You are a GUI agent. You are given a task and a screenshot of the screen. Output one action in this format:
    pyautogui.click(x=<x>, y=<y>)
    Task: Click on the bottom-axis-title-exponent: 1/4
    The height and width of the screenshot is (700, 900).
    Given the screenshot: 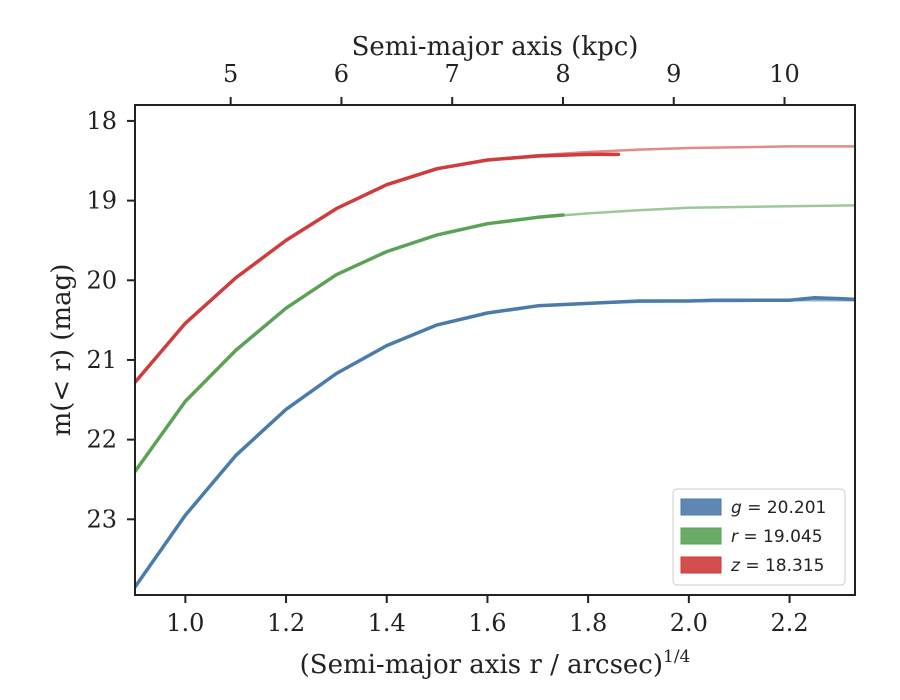 What is the action you would take?
    pyautogui.click(x=676, y=657)
    